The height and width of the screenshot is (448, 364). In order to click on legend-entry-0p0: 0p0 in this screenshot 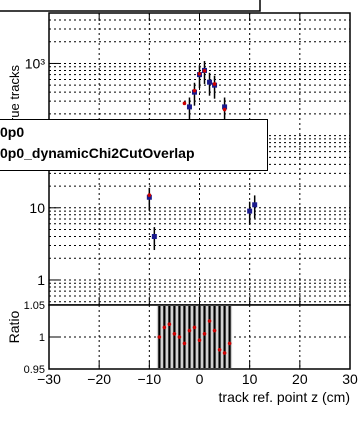, I will do `click(12, 132)`.